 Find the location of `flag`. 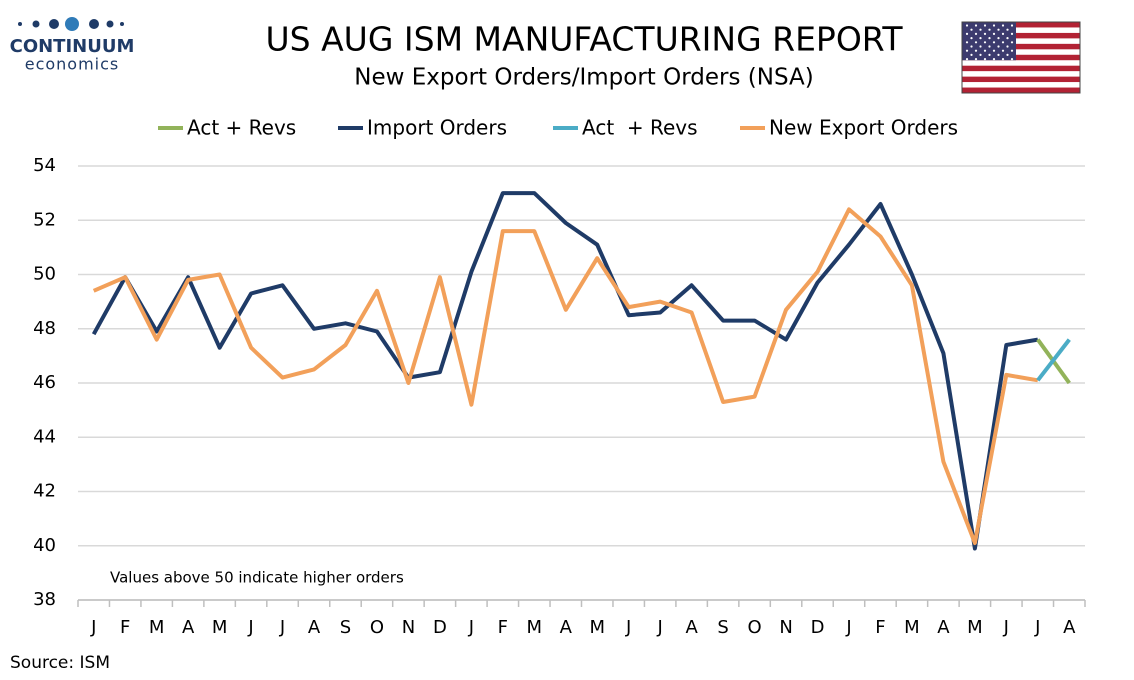

flag is located at coordinates (1021, 57).